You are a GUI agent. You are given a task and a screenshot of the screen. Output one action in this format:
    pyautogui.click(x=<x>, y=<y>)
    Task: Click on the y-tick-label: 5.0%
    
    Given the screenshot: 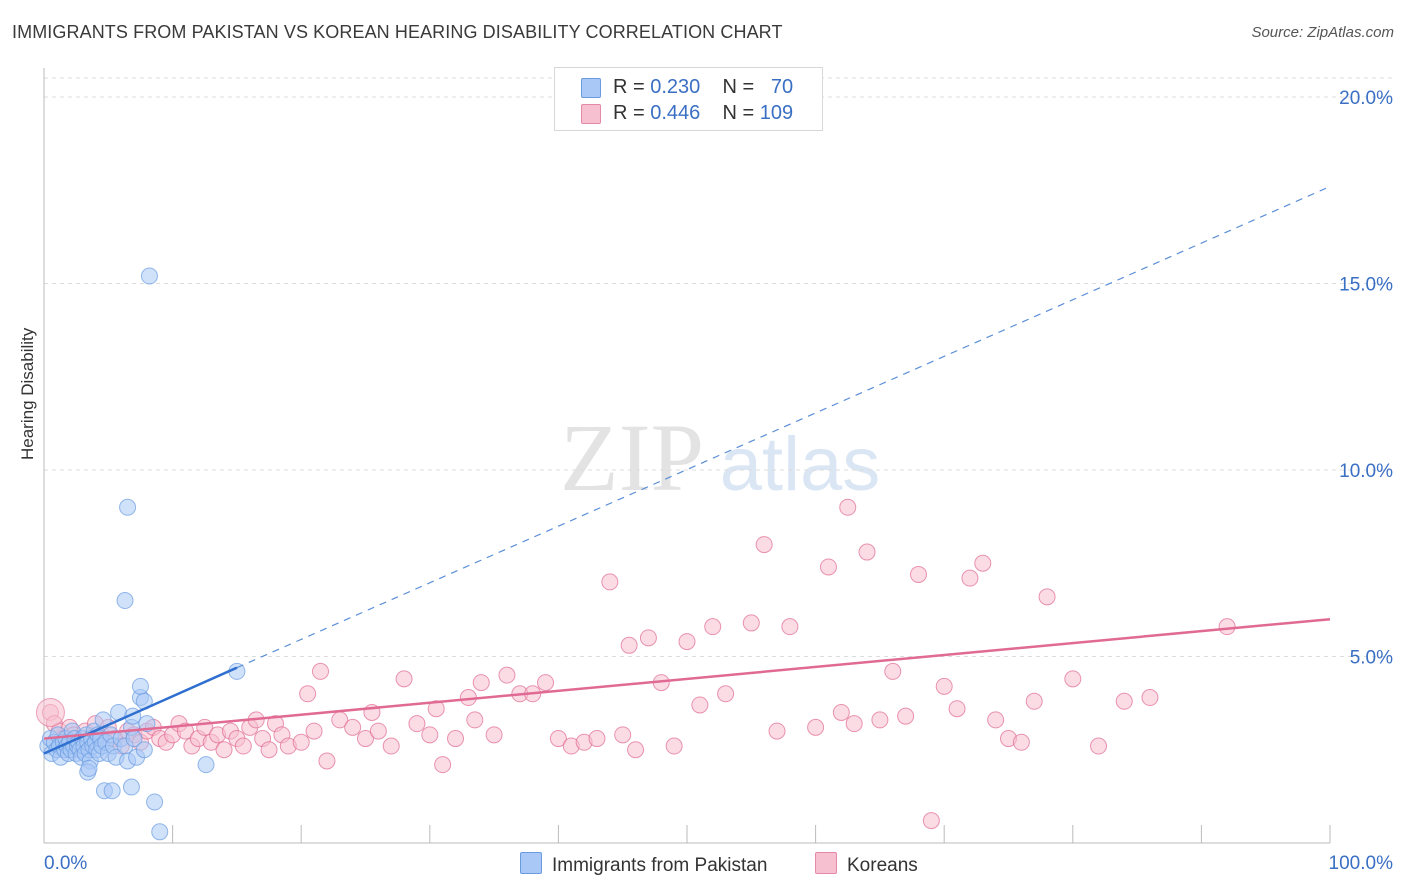 What is the action you would take?
    pyautogui.click(x=1371, y=658)
    